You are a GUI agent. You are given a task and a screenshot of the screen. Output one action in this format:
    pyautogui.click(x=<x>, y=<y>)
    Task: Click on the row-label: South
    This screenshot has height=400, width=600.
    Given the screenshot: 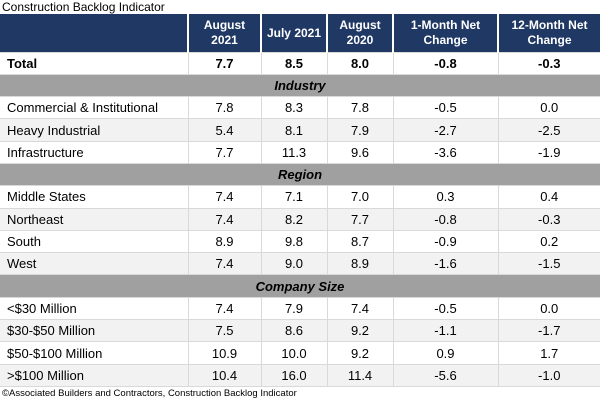 What is the action you would take?
    pyautogui.click(x=94, y=241)
    